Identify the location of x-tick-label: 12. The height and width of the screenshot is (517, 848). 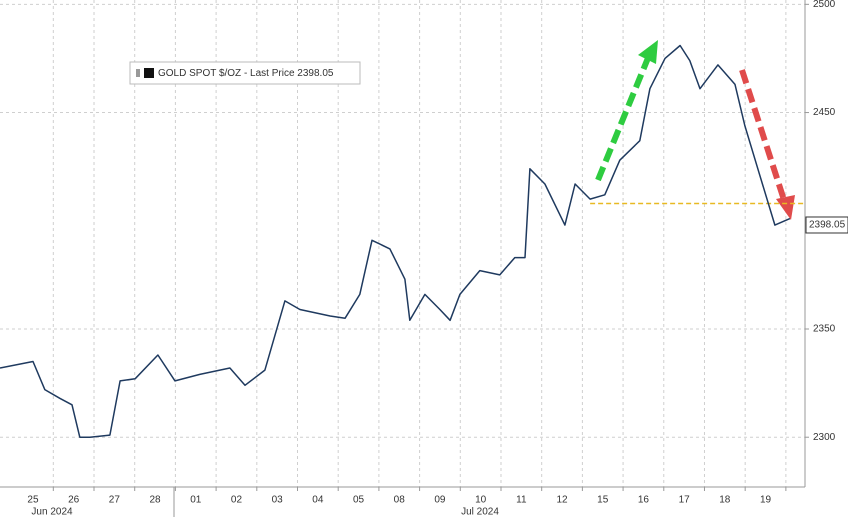
(562, 500).